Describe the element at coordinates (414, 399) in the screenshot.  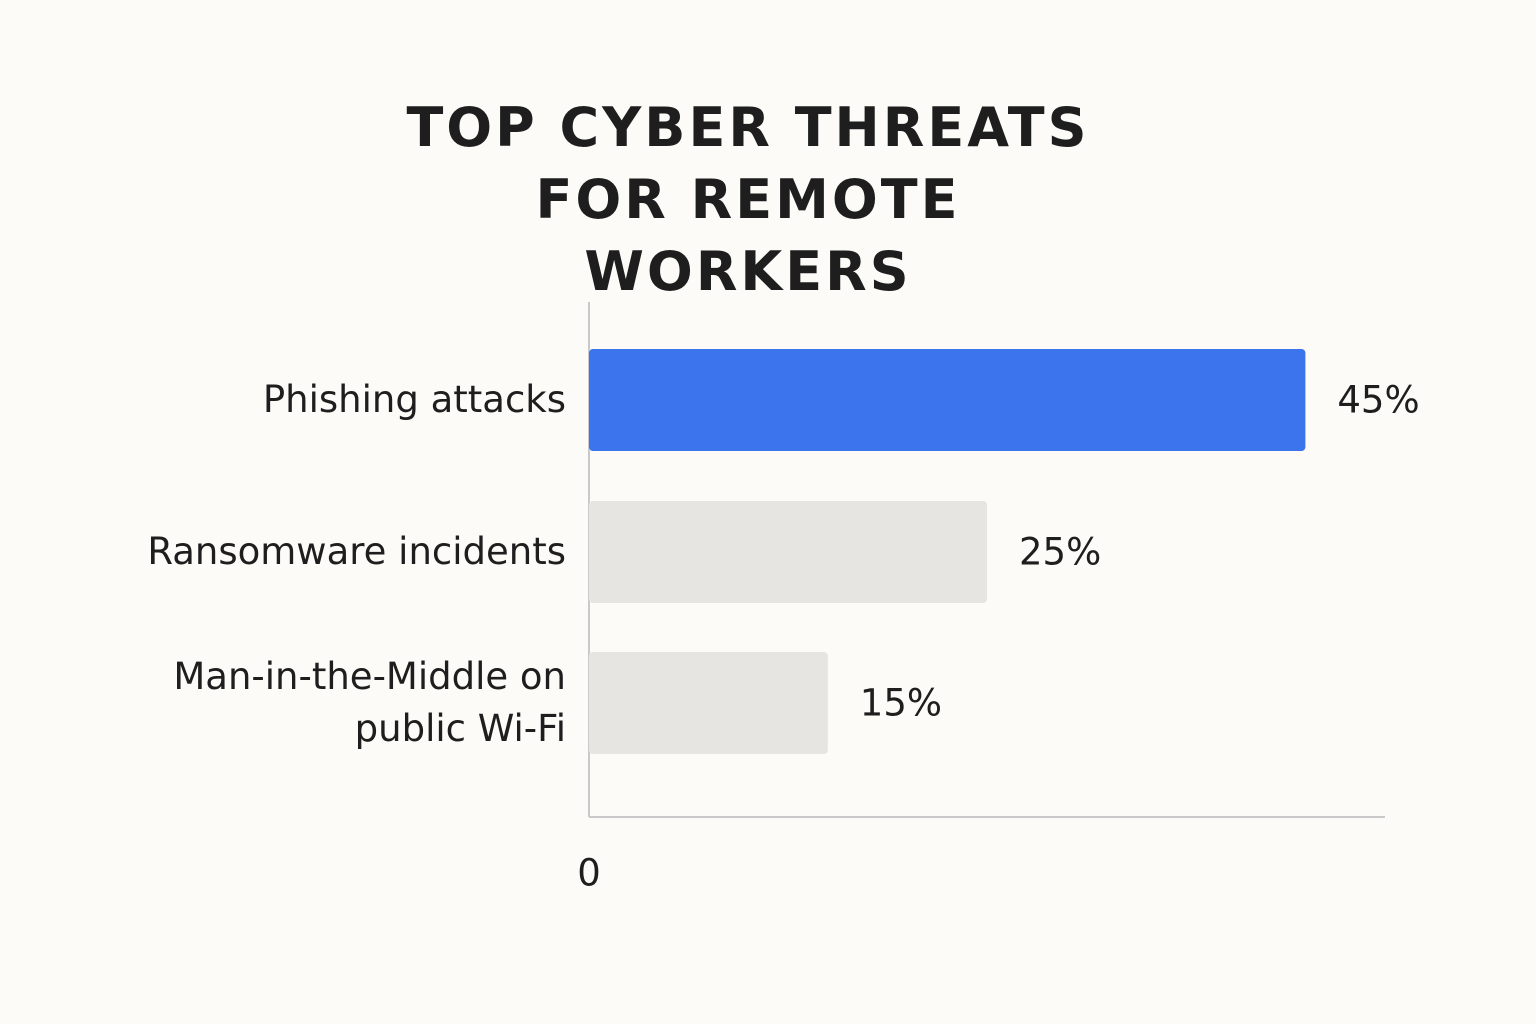
I see `category-label: Phishing attacks` at that location.